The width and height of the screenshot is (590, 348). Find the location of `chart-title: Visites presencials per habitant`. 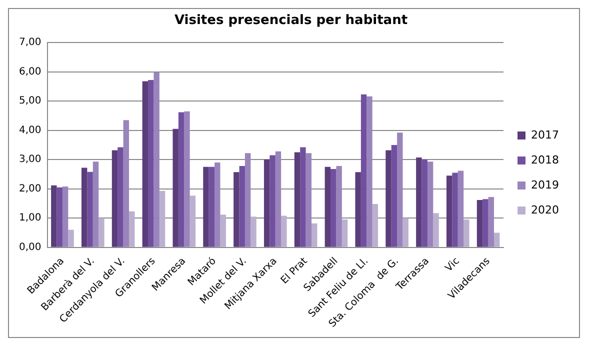

chart-title: Visites presencials per habitant is located at coordinates (291, 20).